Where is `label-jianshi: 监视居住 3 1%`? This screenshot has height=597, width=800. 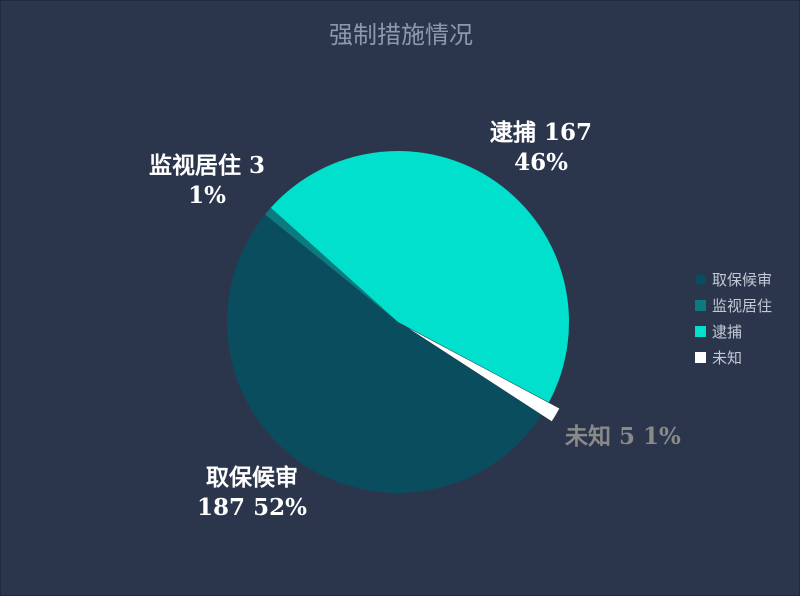
label-jianshi: 监视居住 3 1% is located at coordinates (207, 181).